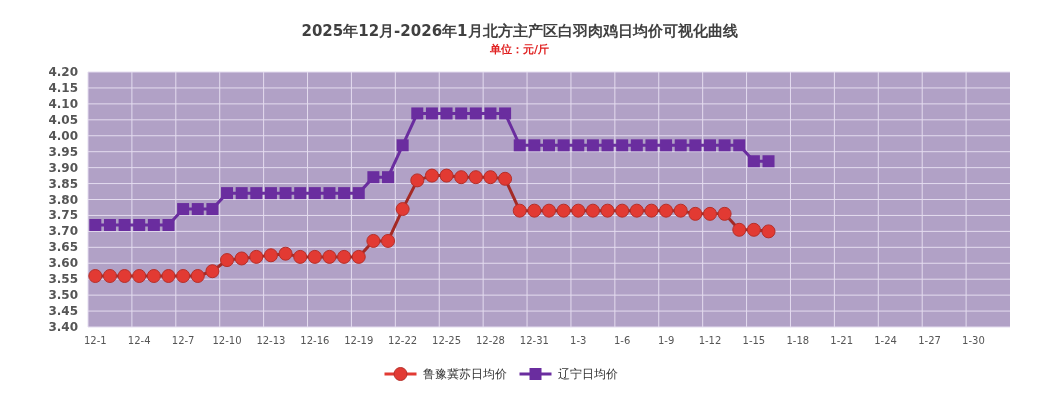 The image size is (1039, 402). What do you see at coordinates (359, 340) in the screenshot?
I see `x-tick-label: 12-19` at bounding box center [359, 340].